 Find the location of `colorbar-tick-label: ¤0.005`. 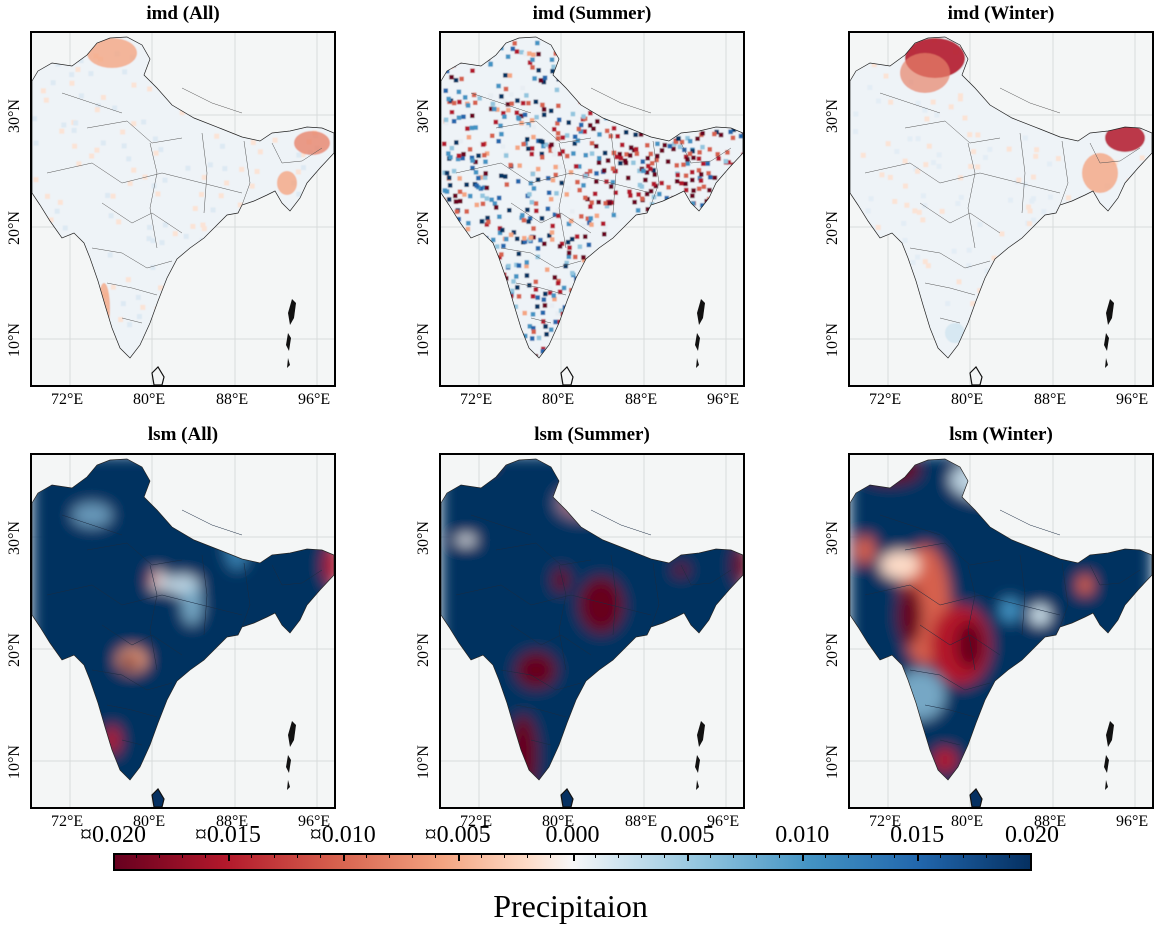

colorbar-tick-label: ¤0.005 is located at coordinates (457, 835).